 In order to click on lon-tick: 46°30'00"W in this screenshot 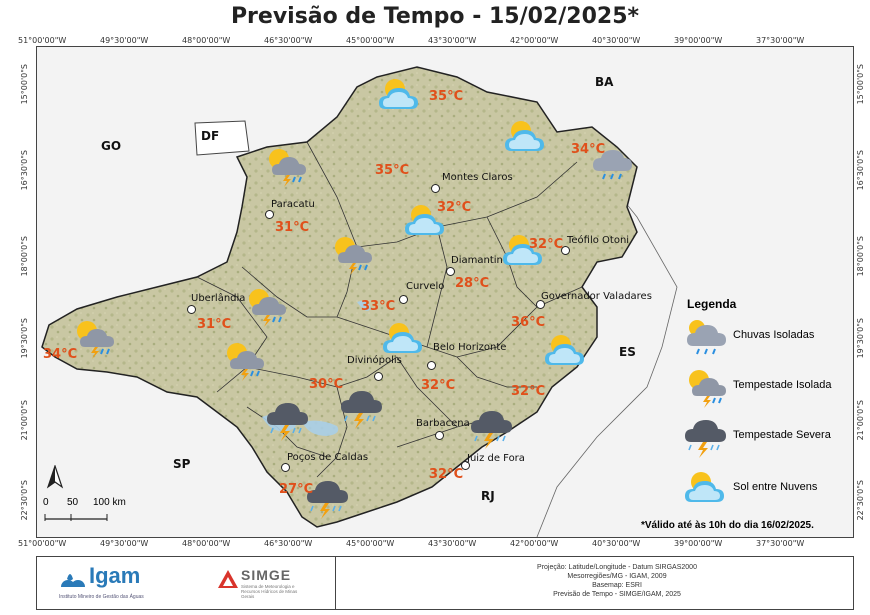, I will do `click(288, 40)`.